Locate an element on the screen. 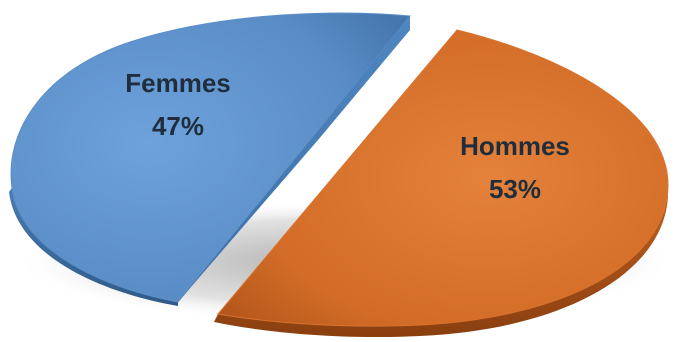 This screenshot has width=680, height=342. slice-label-hommes: Hommes is located at coordinates (515, 146).